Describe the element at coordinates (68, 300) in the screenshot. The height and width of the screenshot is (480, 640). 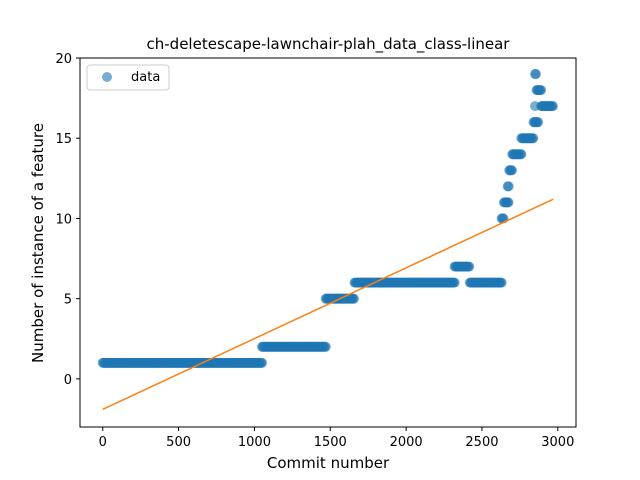
I see `y-tick-label: 5` at that location.